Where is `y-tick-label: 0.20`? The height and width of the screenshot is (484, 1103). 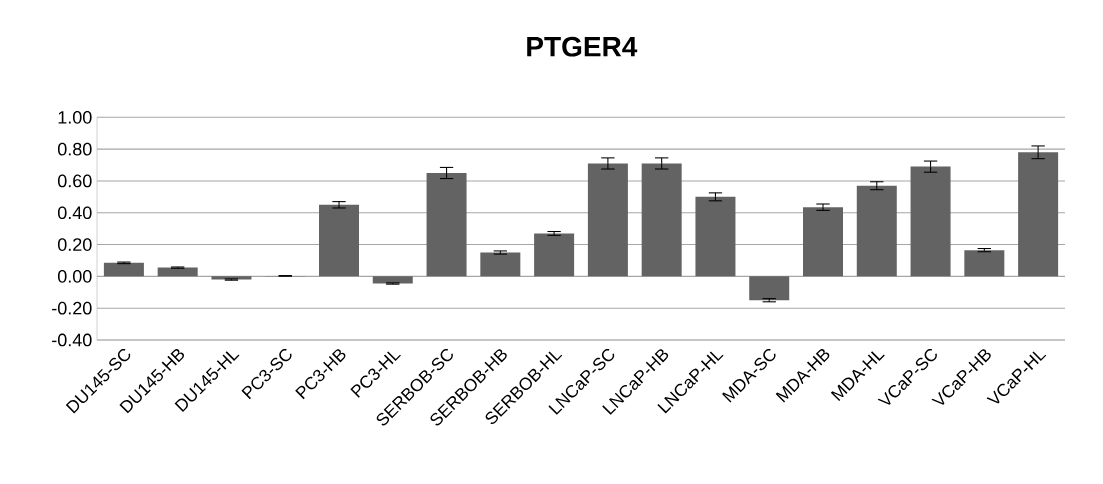
y-tick-label: 0.20 is located at coordinates (74, 244).